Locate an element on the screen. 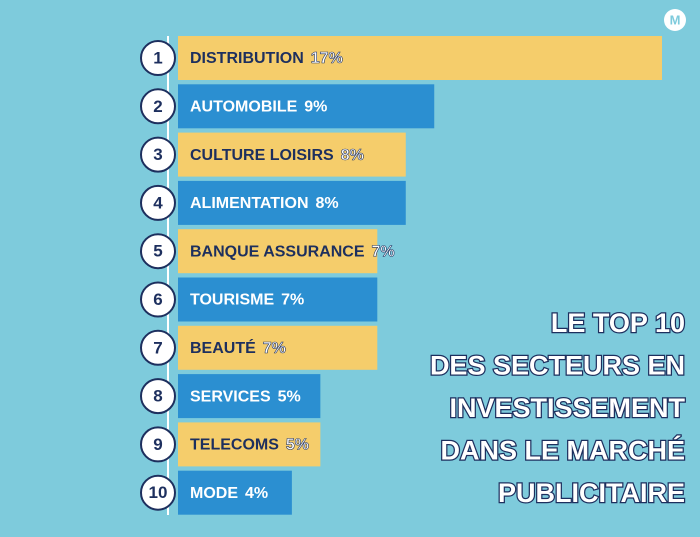 The image size is (700, 537). title-line: LE TOP 10 is located at coordinates (618, 323).